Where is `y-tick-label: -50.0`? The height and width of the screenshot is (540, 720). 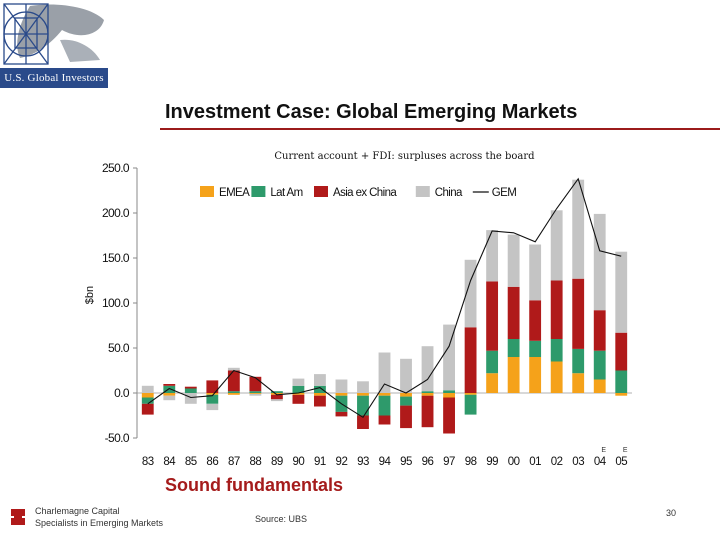 y-tick-label: -50.0 is located at coordinates (117, 438).